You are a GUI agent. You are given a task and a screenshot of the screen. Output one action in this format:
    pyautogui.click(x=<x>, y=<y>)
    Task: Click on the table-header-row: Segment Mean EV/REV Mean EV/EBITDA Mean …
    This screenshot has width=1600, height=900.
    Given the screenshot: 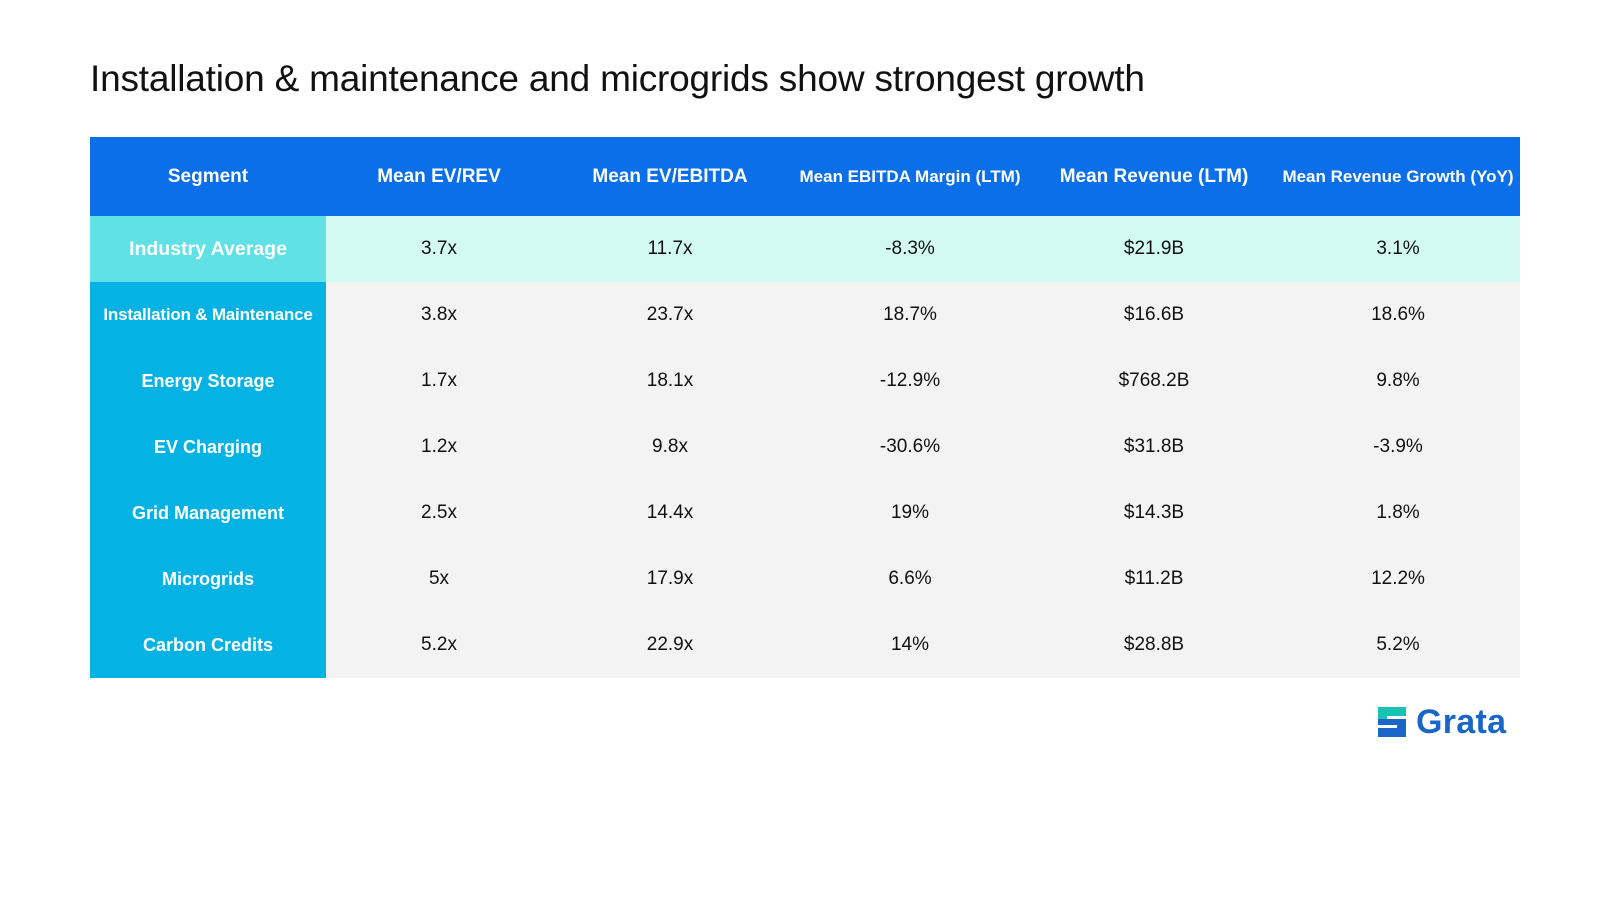 What is the action you would take?
    pyautogui.click(x=805, y=176)
    